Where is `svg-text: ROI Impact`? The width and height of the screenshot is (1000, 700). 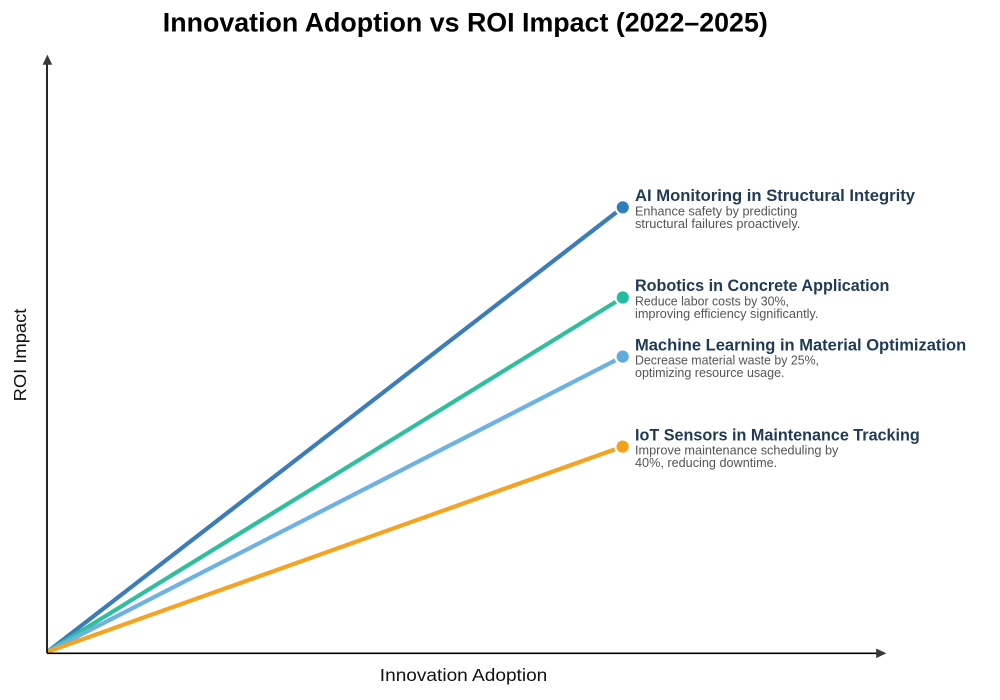
svg-text: ROI Impact is located at coordinates (20, 354).